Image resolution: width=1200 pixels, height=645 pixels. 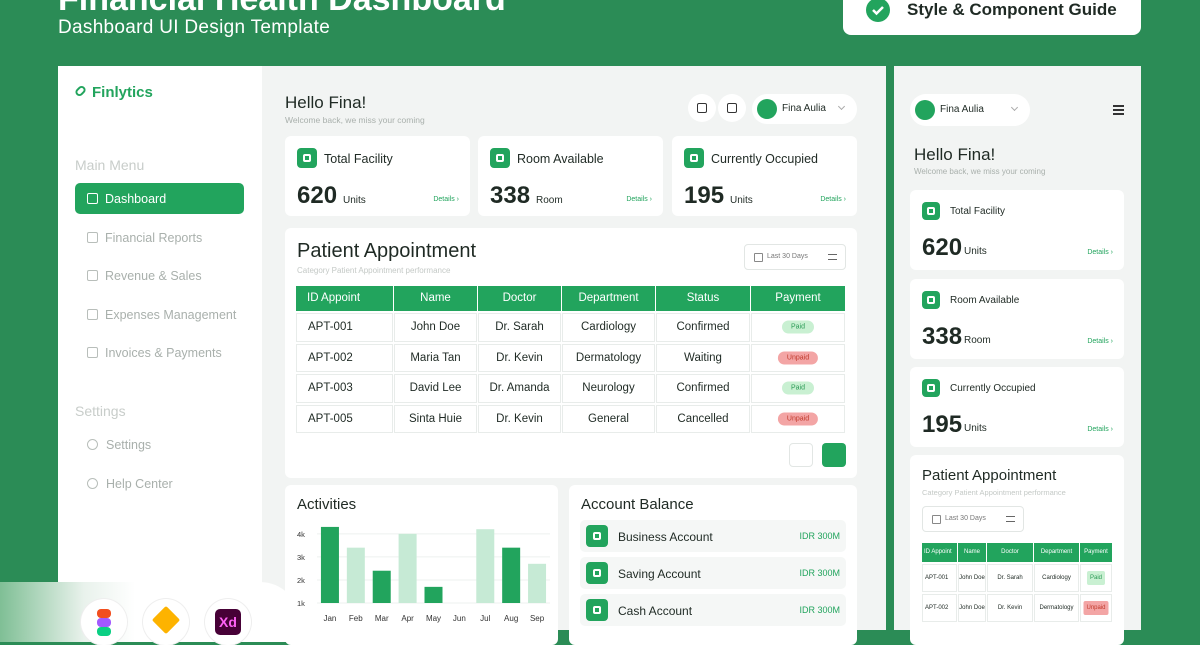 What do you see at coordinates (301, 557) in the screenshot?
I see `y-tick-label: 3k` at bounding box center [301, 557].